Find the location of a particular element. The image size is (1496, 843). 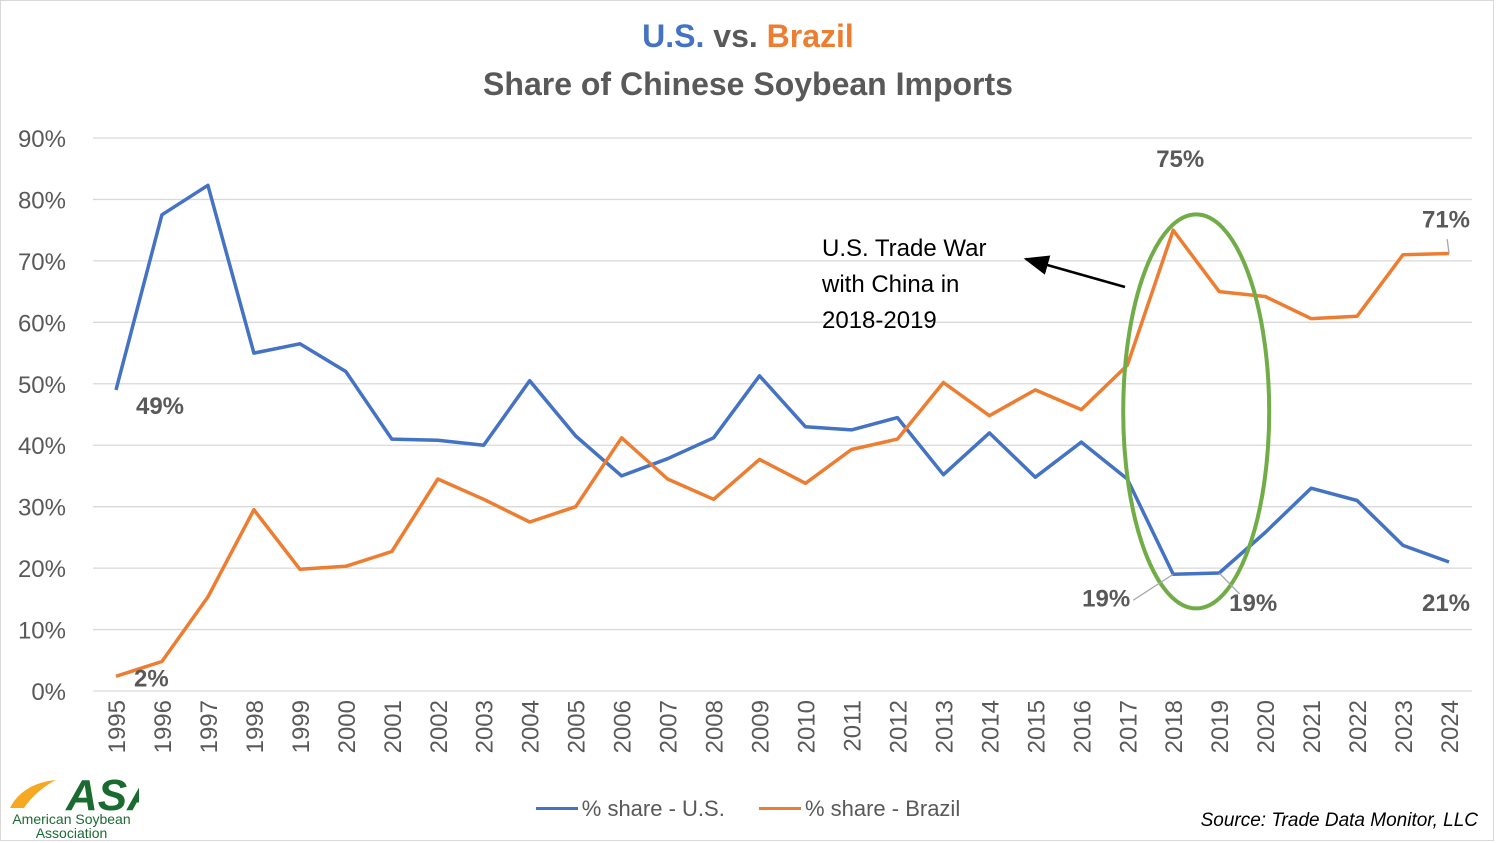

chart-title: U.S. vs. Brazil is located at coordinates (748, 36).